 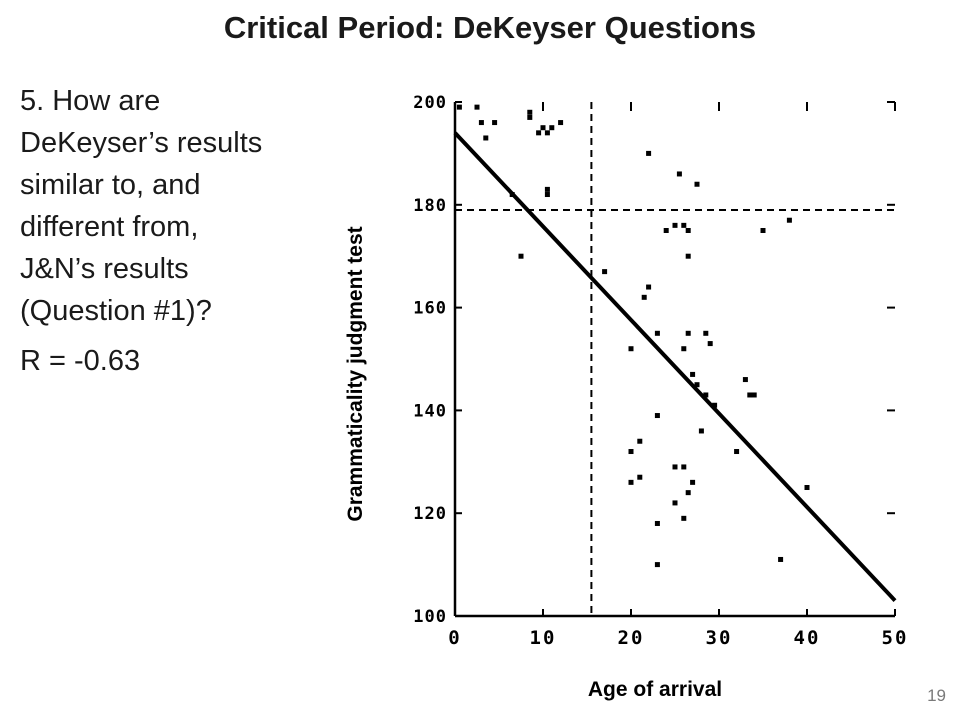 I want to click on y-axis-title: Grammaticality judgment test, so click(x=355, y=373).